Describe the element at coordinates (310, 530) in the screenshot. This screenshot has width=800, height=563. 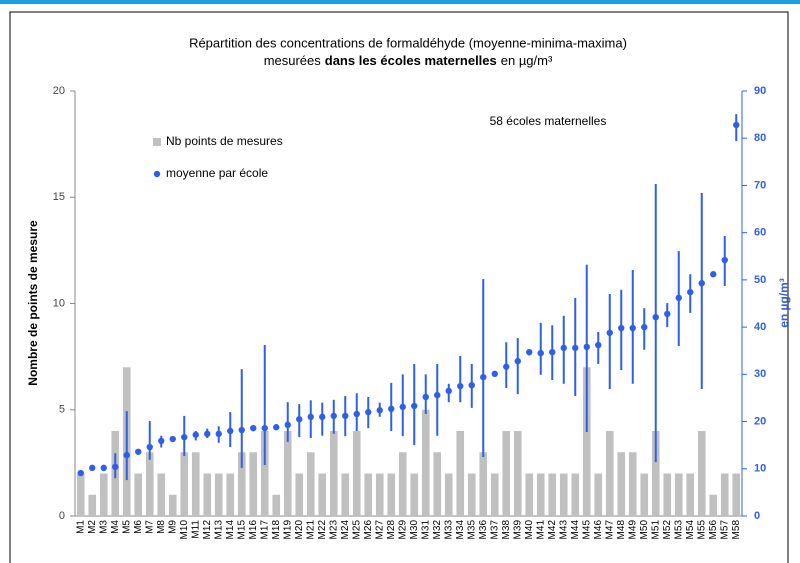
I see `x-tick-label: M21` at that location.